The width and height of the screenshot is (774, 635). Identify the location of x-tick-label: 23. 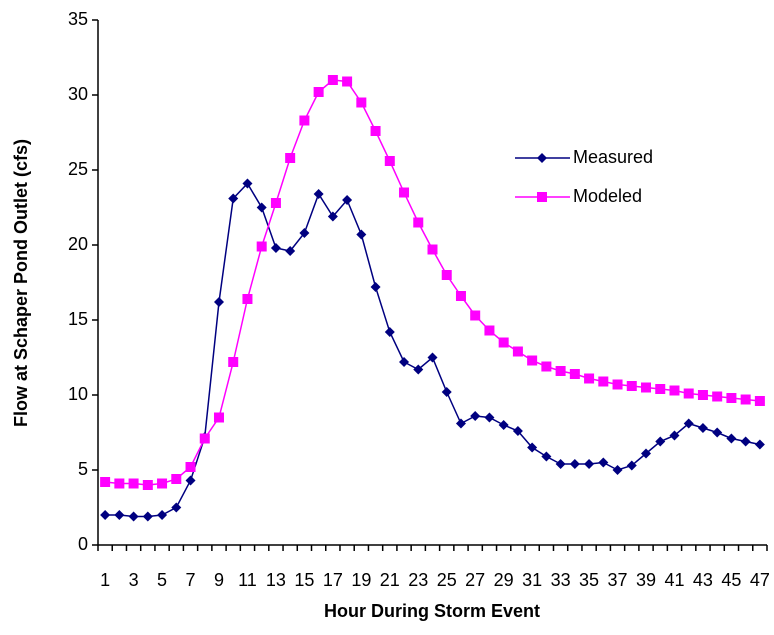
(418, 580).